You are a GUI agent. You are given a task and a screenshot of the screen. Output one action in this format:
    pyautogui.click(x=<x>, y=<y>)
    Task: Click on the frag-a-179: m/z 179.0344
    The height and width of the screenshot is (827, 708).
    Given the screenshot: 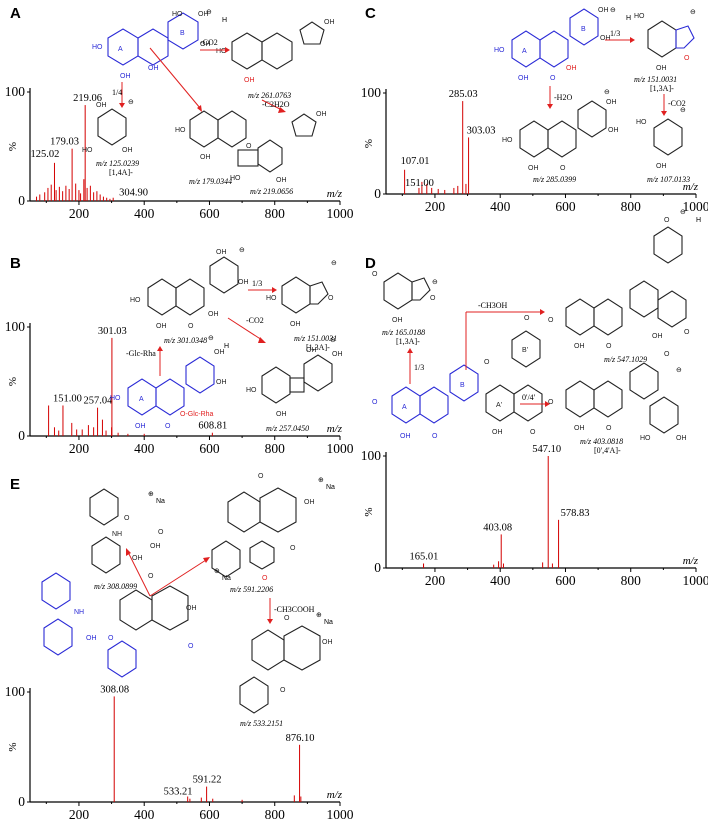 What is the action you would take?
    pyautogui.click(x=210, y=181)
    